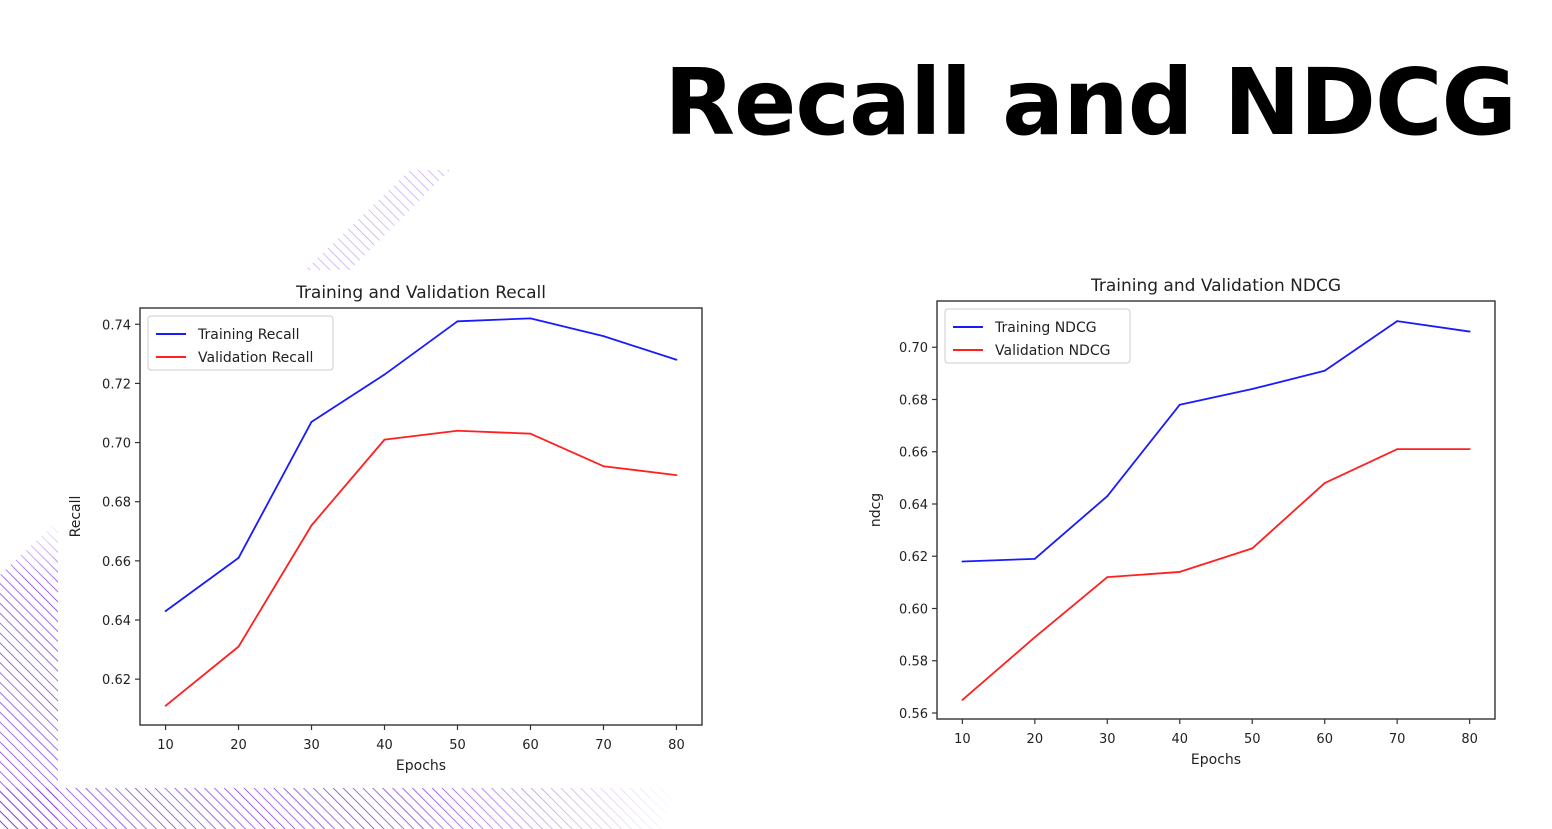 The image size is (1552, 829). What do you see at coordinates (116, 384) in the screenshot?
I see `y-tick-label: 0.72` at bounding box center [116, 384].